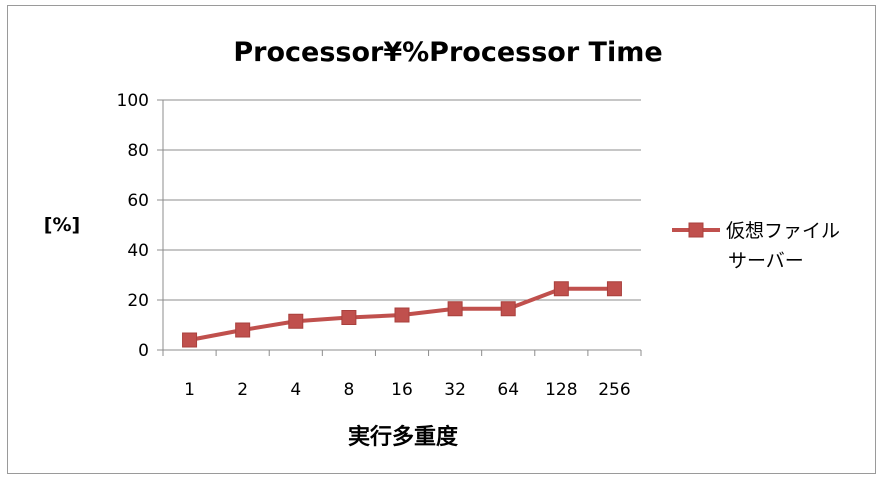 The image size is (879, 477). Describe the element at coordinates (242, 390) in the screenshot. I see `x-tick-label-2: 2` at that location.